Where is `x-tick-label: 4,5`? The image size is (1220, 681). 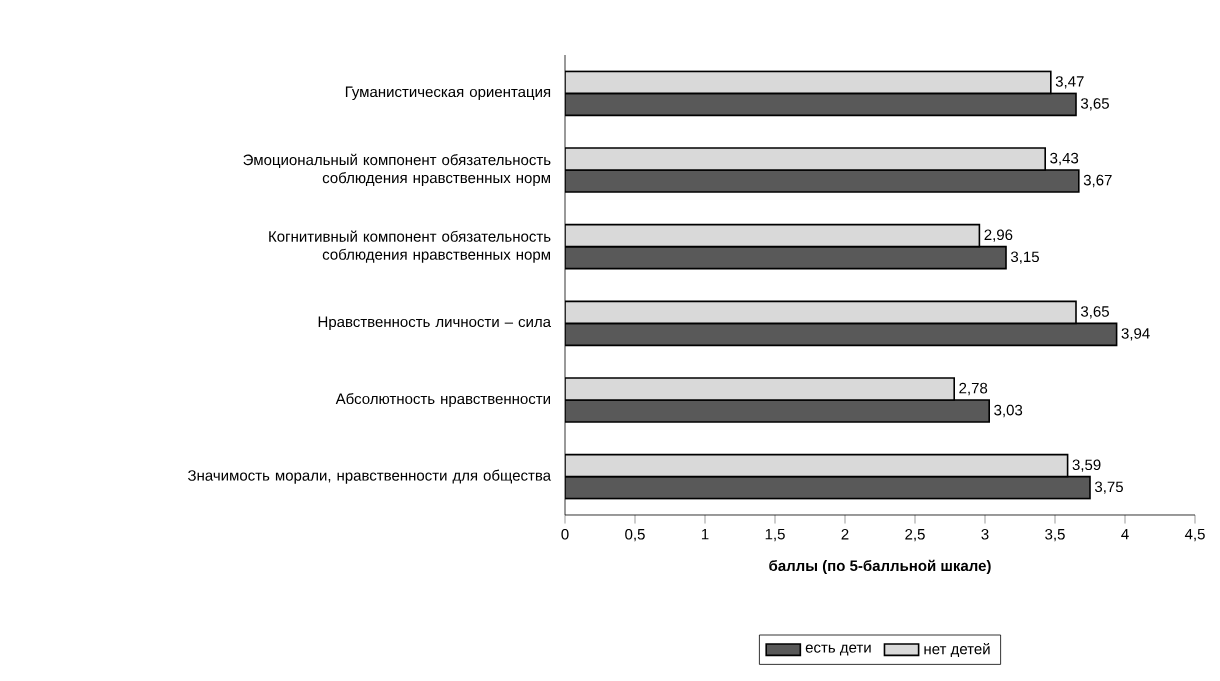
x-tick-label: 4,5 is located at coordinates (1194, 535).